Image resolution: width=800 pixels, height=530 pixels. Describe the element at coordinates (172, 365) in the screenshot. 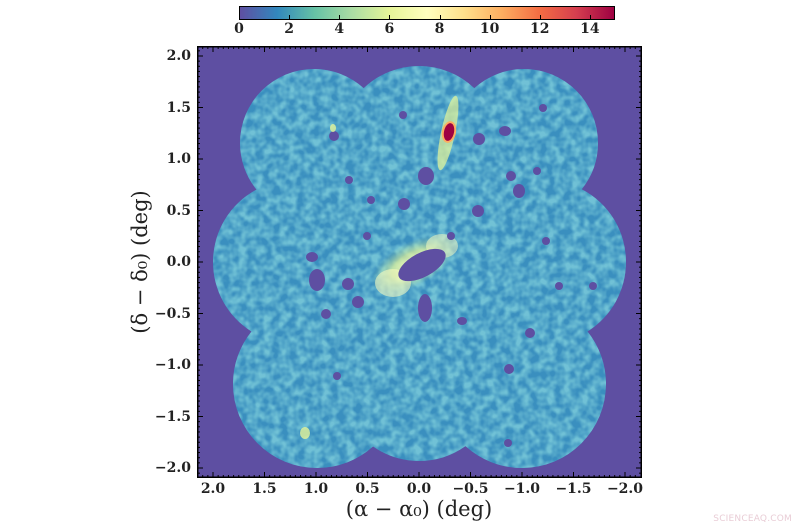

I see `y-tick-label: −1.0` at that location.